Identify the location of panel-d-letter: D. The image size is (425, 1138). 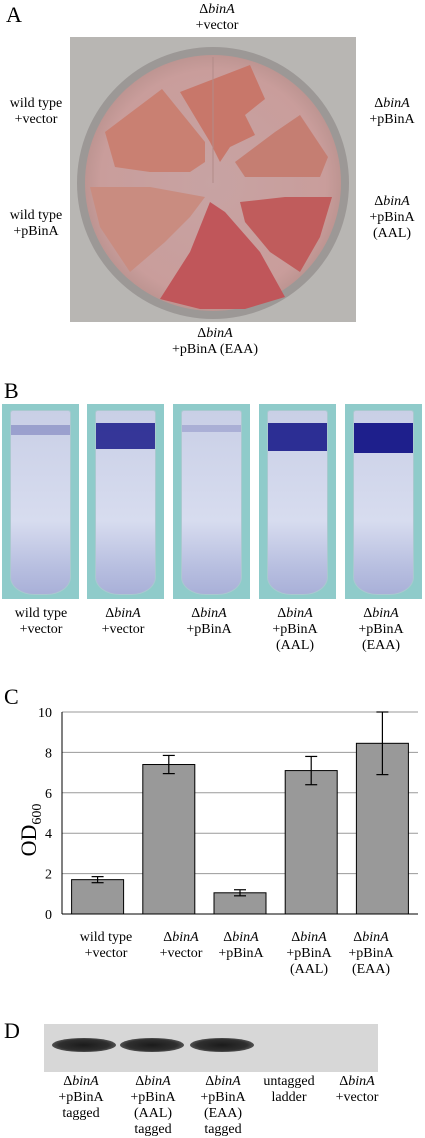
(12, 1030).